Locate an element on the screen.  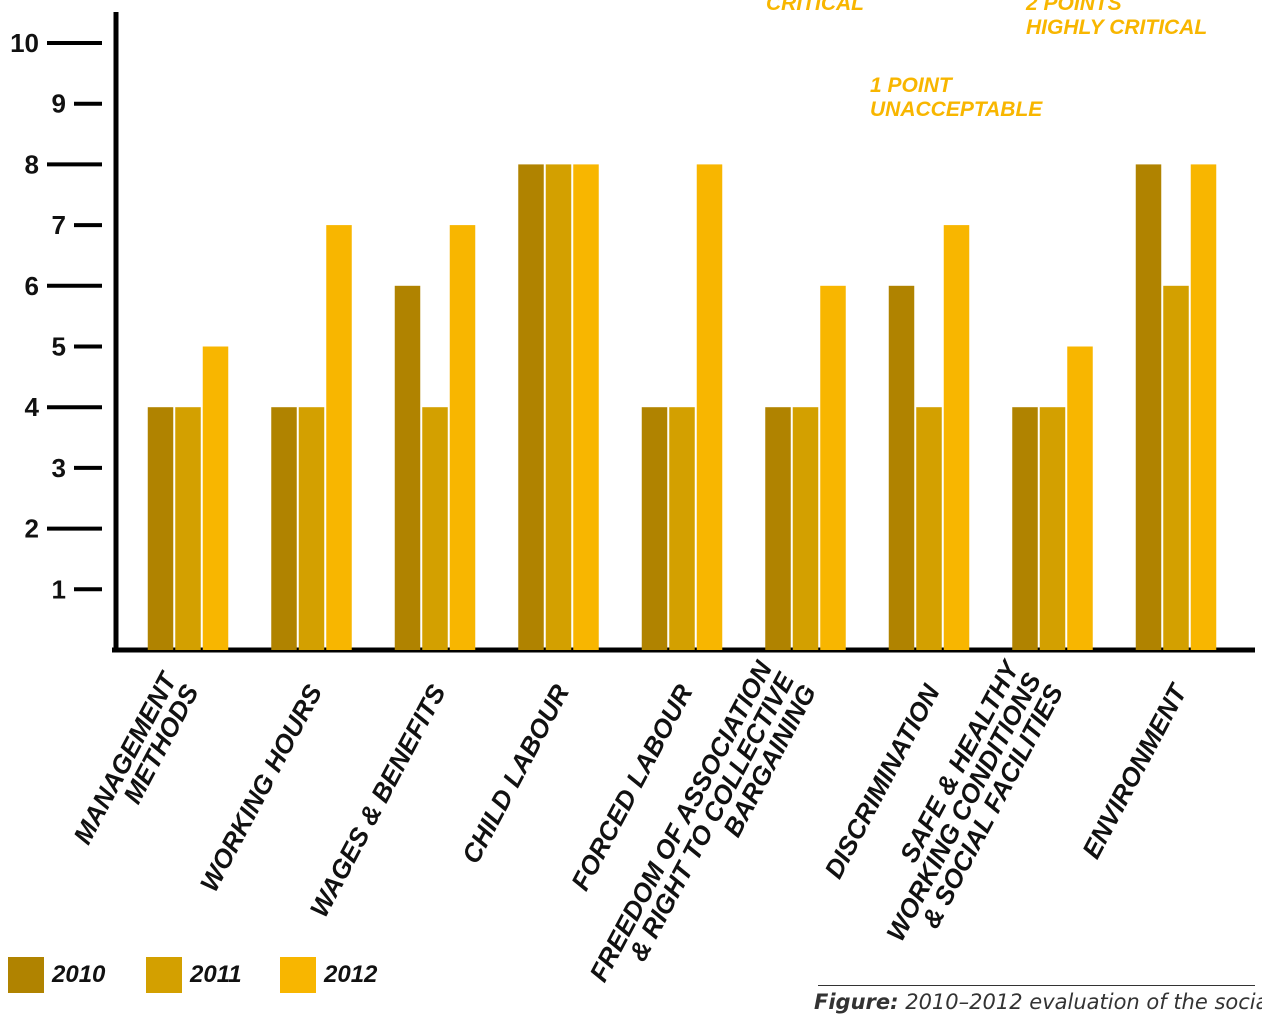
bar-wages-and-benefits-2010 is located at coordinates (407, 467).